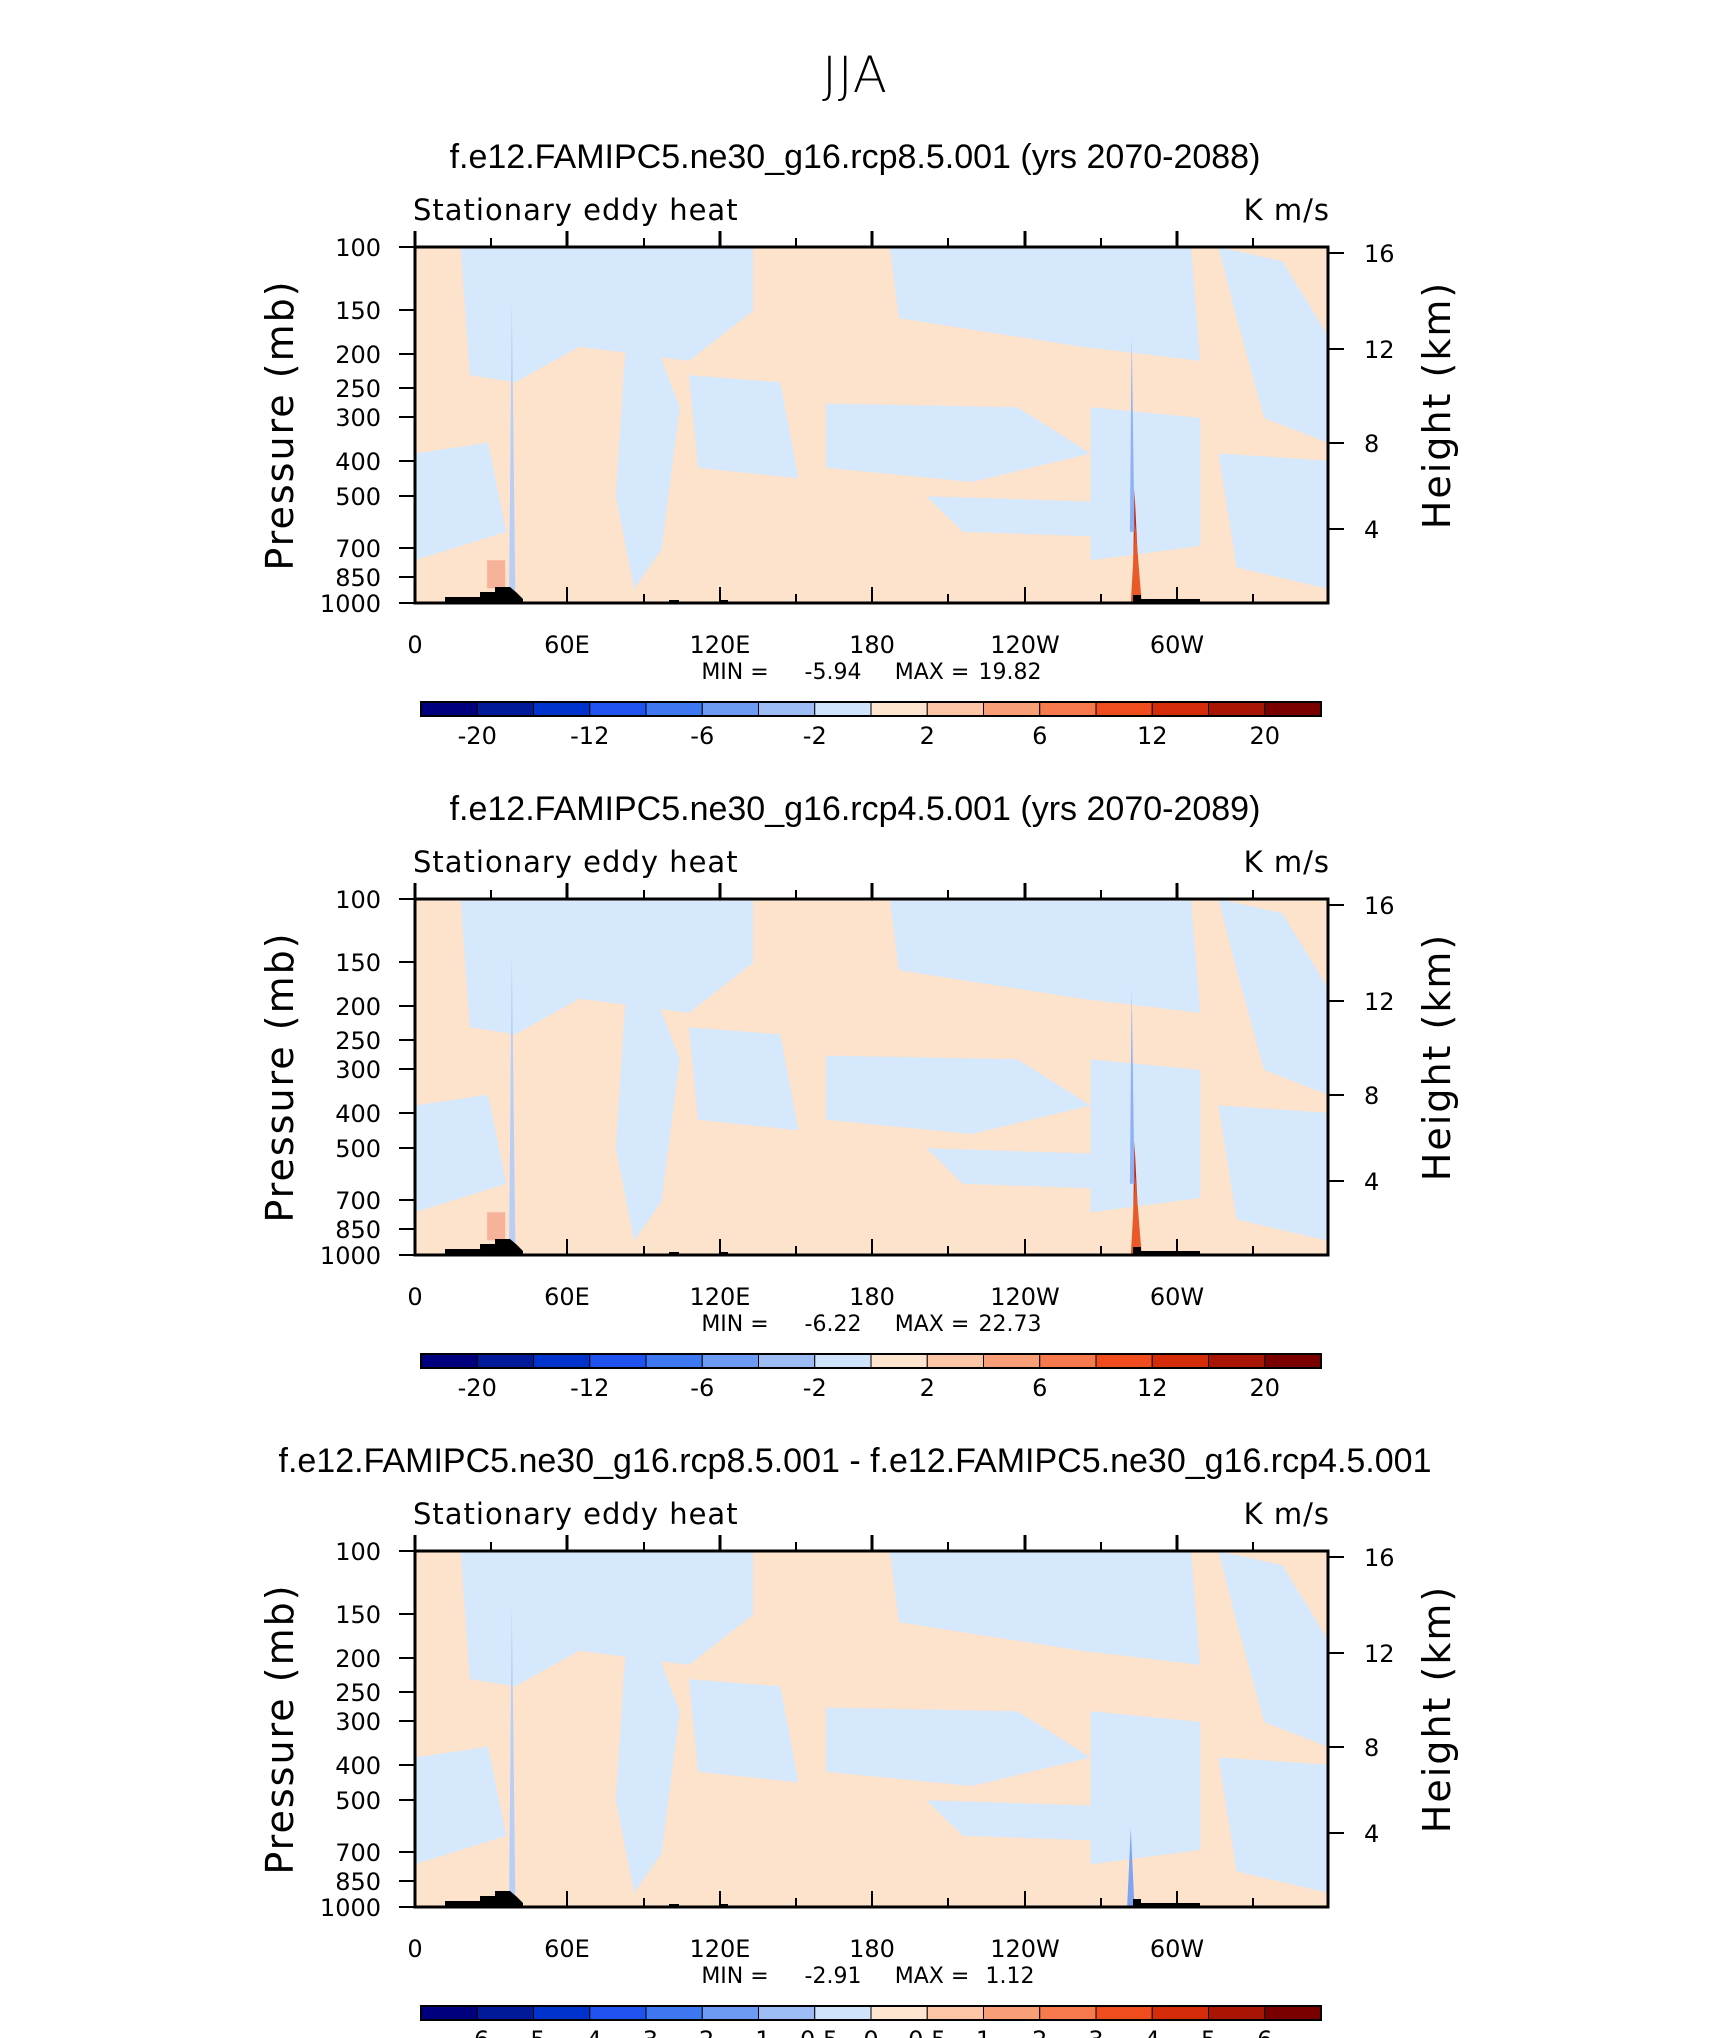 The width and height of the screenshot is (1710, 2038). I want to click on panel-1-units-label: K m/s, so click(1286, 210).